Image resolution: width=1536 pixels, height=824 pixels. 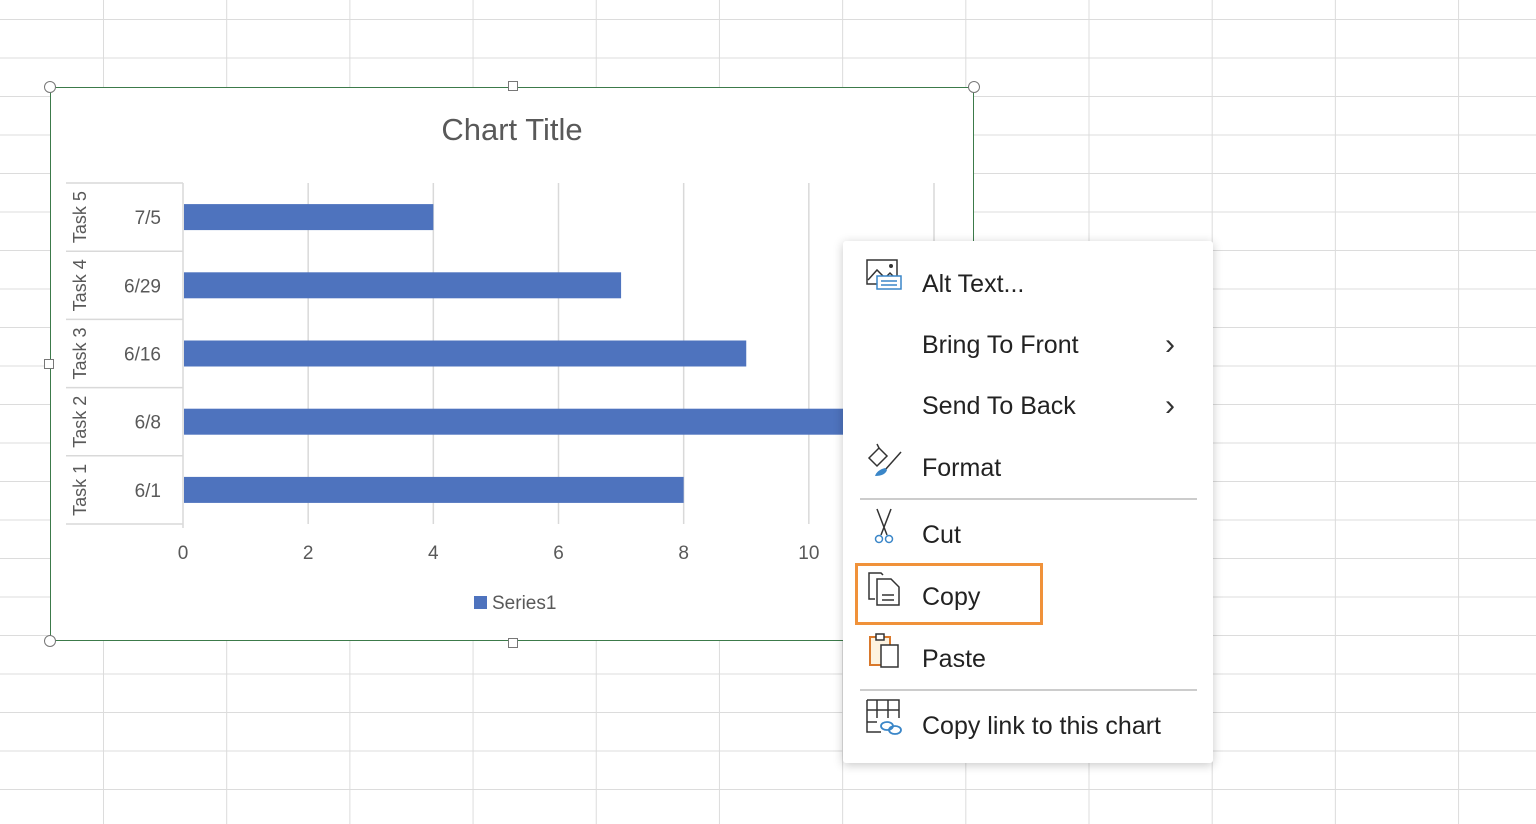 I want to click on x-tick-label: 8, so click(x=683, y=553).